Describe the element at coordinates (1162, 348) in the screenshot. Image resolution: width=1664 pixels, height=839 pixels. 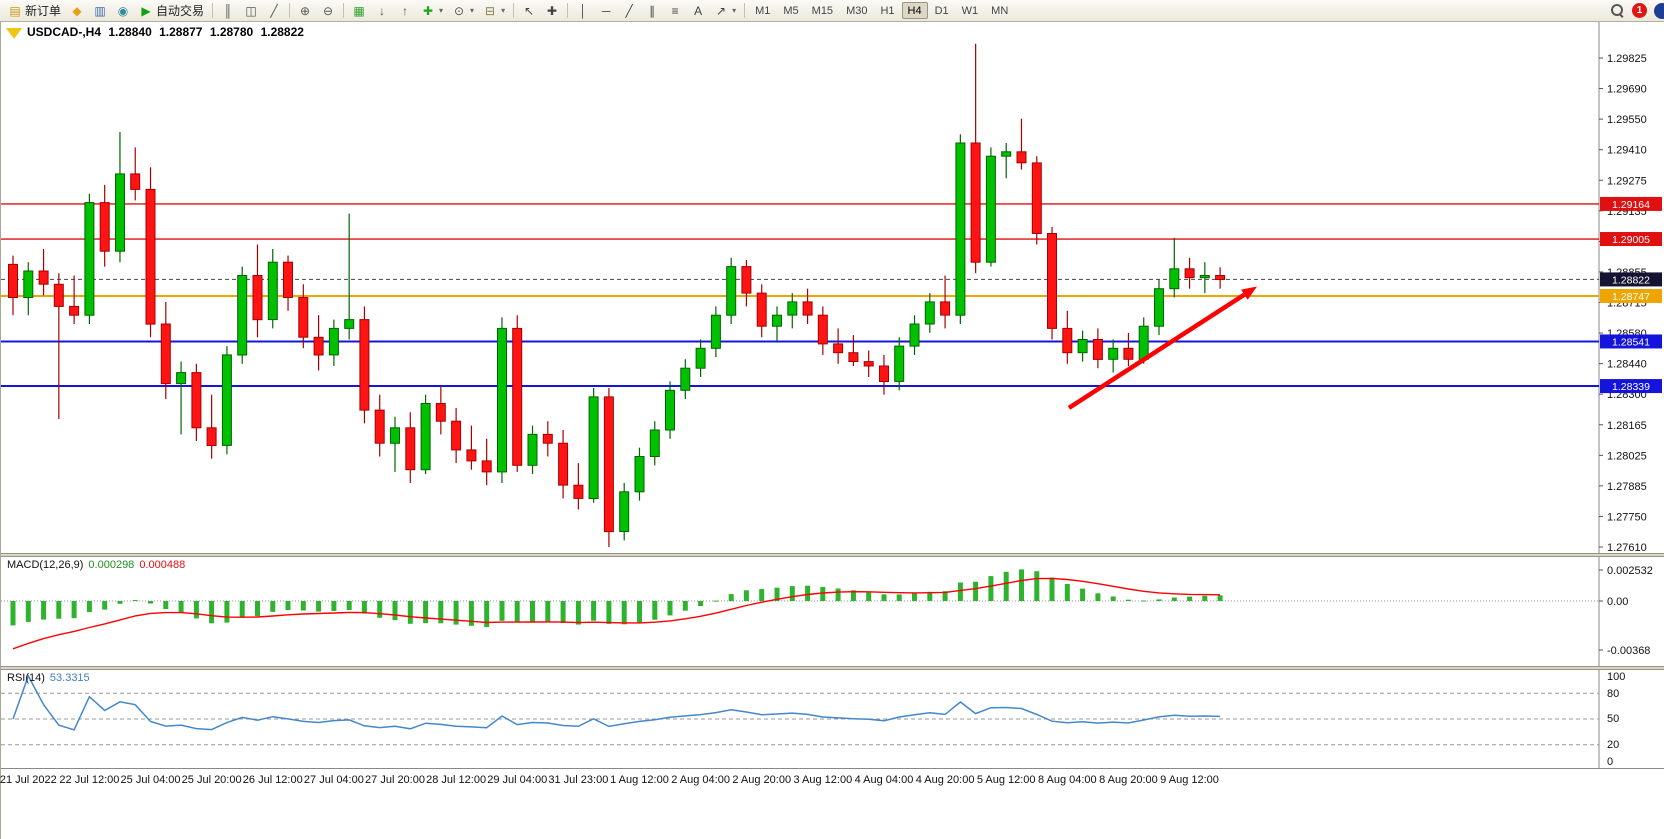
I see `trend-arrow-annotation` at that location.